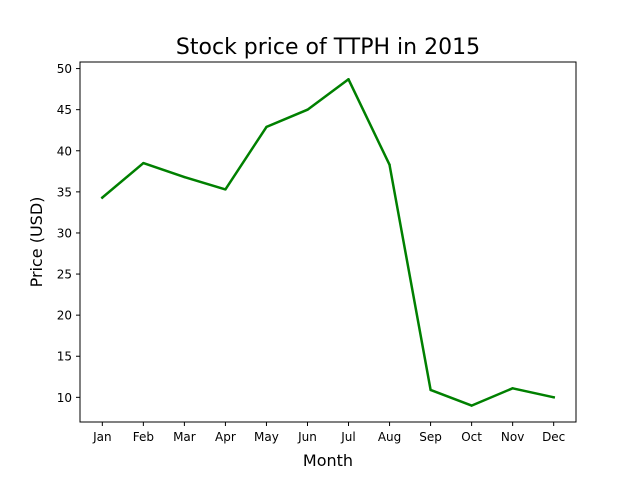 This screenshot has height=484, width=640. What do you see at coordinates (64, 275) in the screenshot?
I see `y-tick-label: 25` at bounding box center [64, 275].